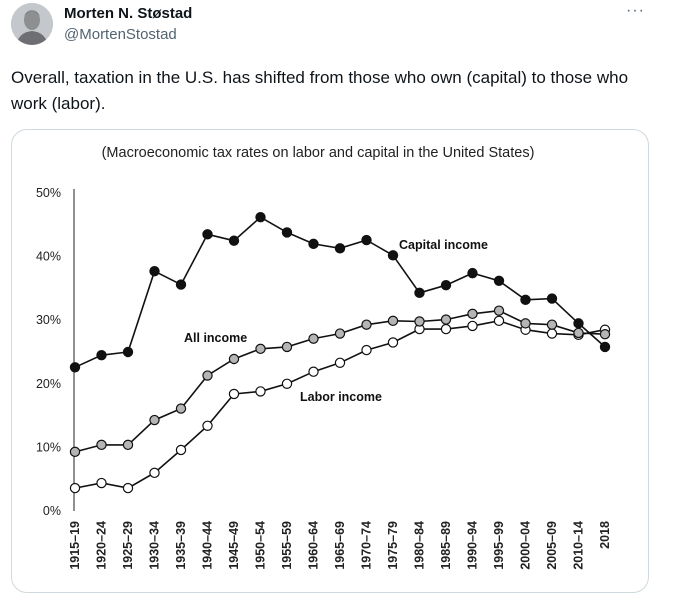 Image resolution: width=673 pixels, height=602 pixels. What do you see at coordinates (48, 384) in the screenshot?
I see `y-tick-label: 20%` at bounding box center [48, 384].